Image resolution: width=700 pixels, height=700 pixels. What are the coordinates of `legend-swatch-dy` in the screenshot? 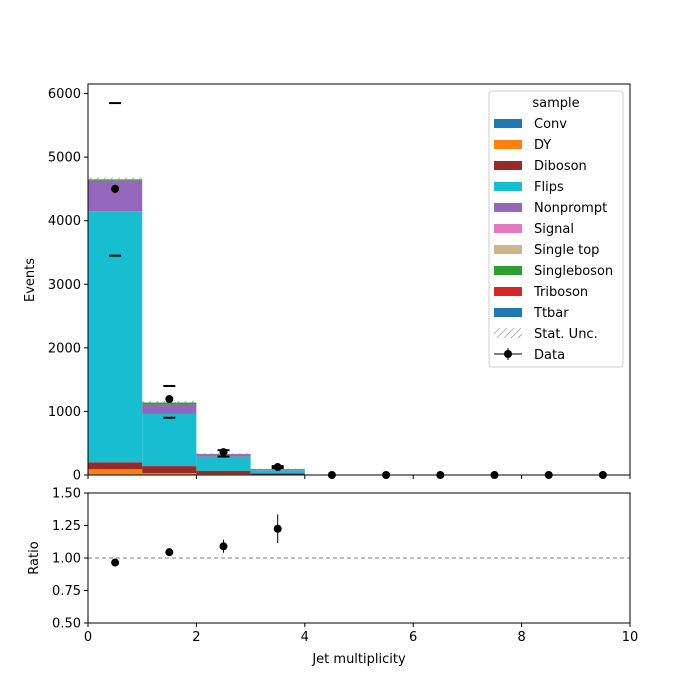 It's located at (508, 144).